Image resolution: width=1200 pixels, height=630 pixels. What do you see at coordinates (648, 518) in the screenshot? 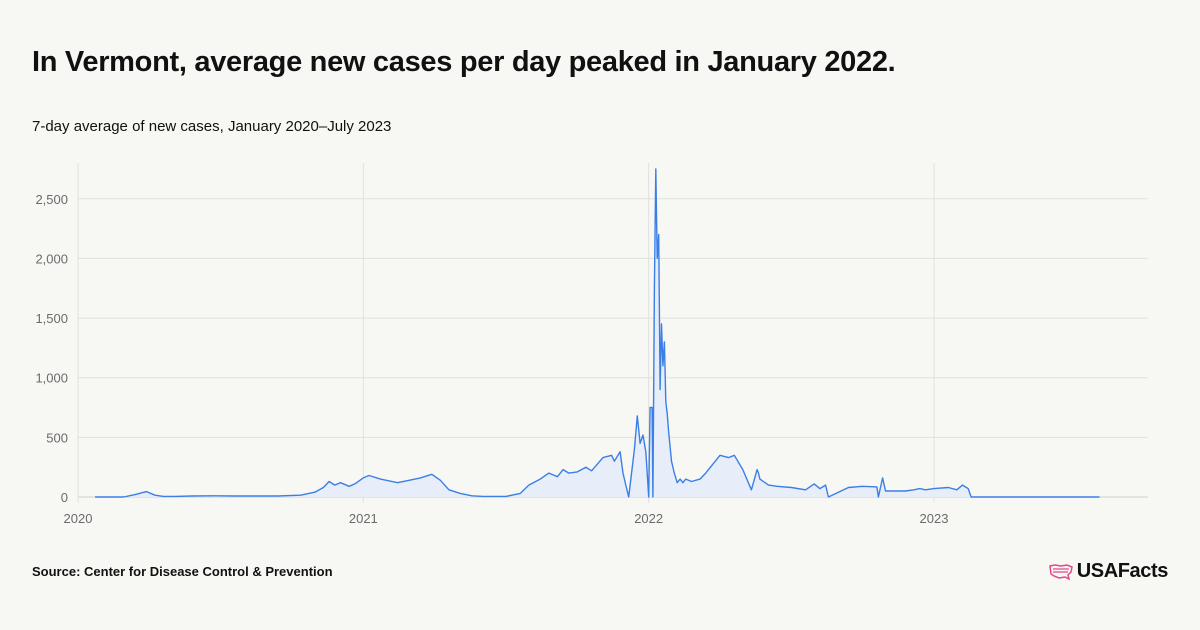
I see `x-tick-label: 2022` at bounding box center [648, 518].